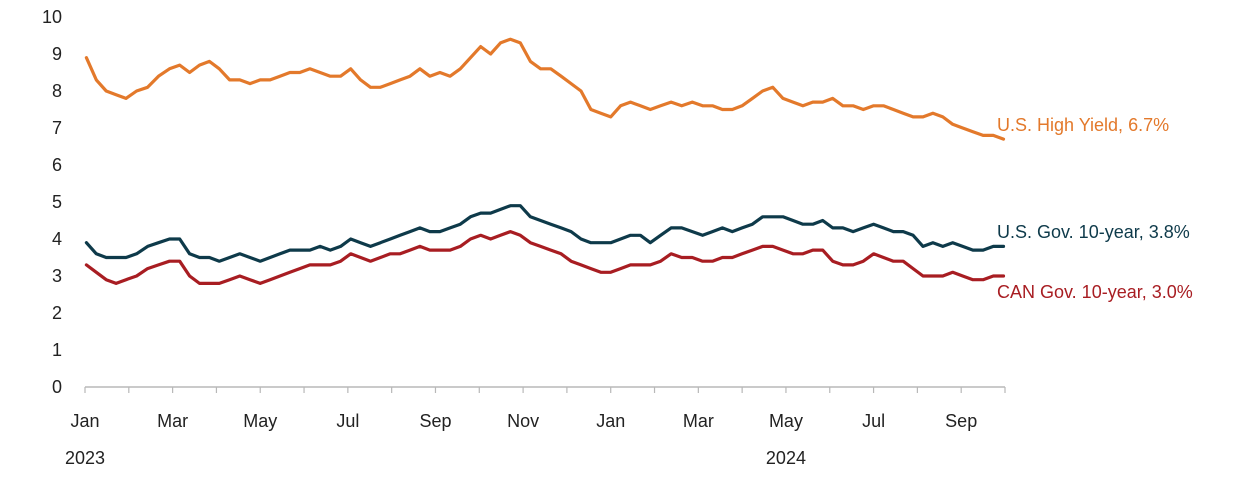 Image resolution: width=1254 pixels, height=482 pixels. Describe the element at coordinates (523, 421) in the screenshot. I see `x-tick-label: Nov` at that location.